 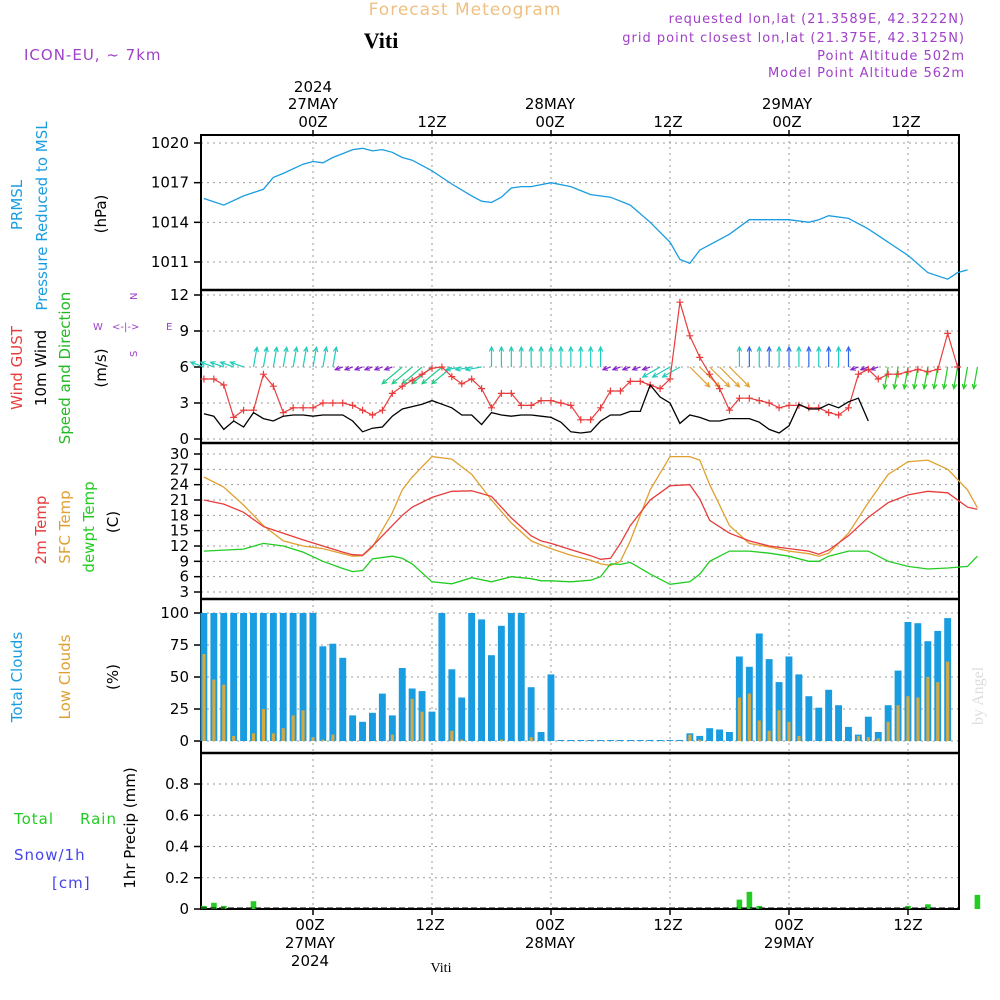 What do you see at coordinates (590, 511) in the screenshot?
I see `sfc-temp-line` at bounding box center [590, 511].